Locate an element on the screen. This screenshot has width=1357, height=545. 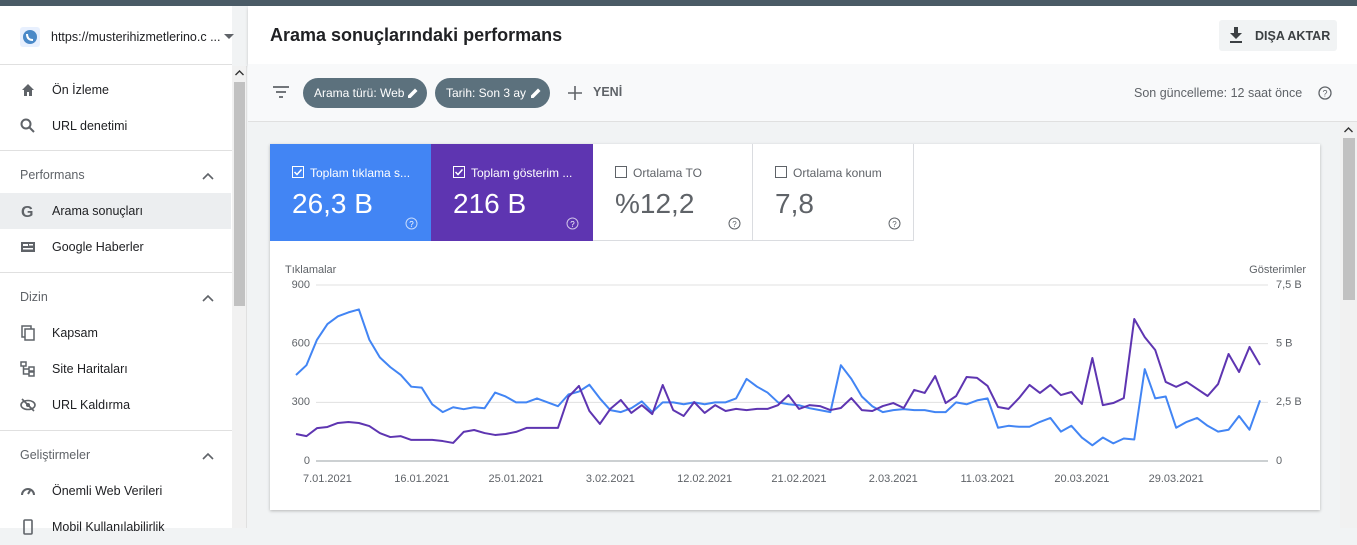
x-tick-label: 21.02.2021 is located at coordinates (798, 479).